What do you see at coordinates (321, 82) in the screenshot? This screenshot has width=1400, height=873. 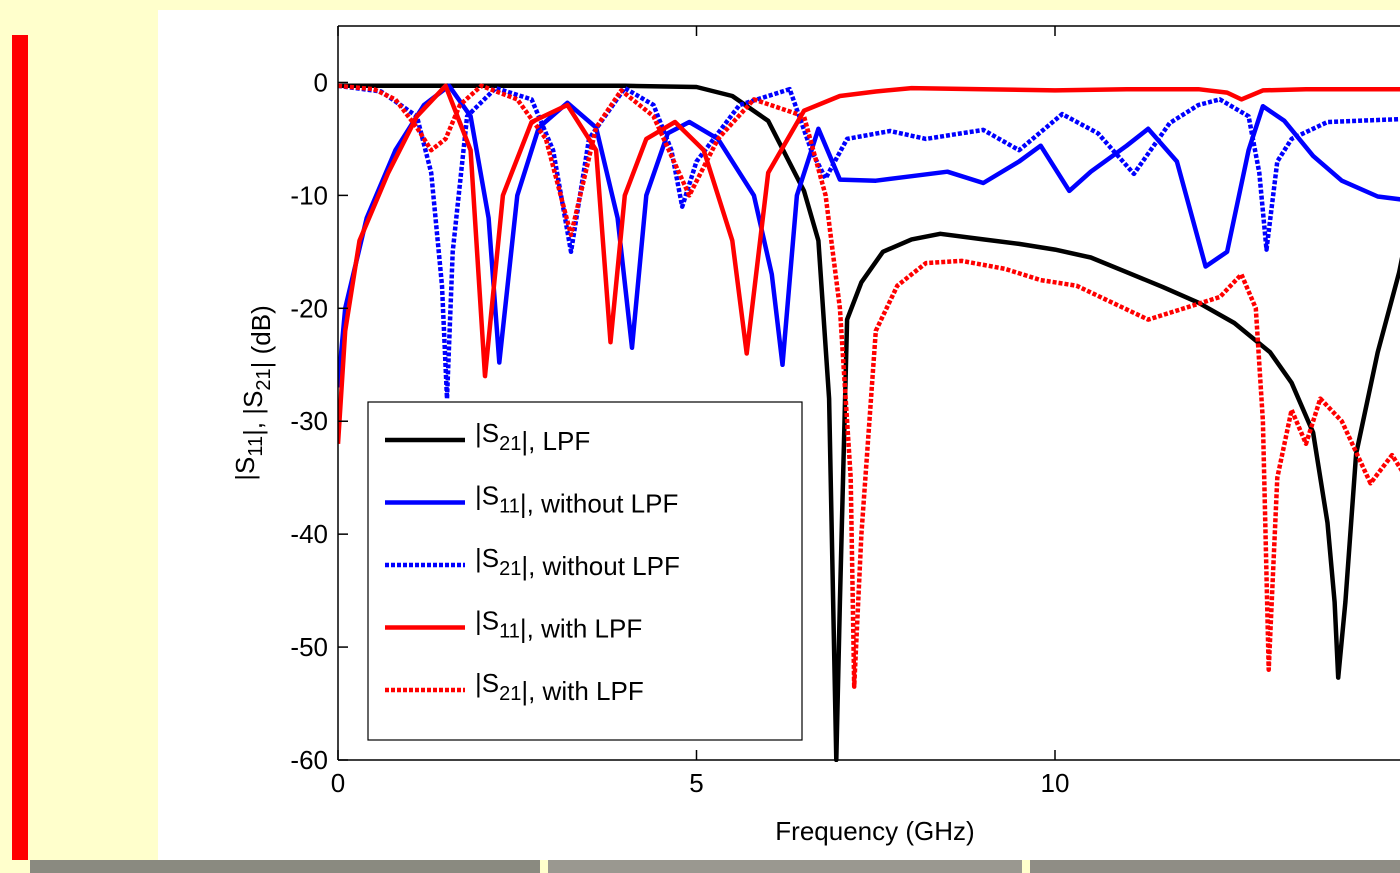 I see `y-tick-label: 0` at bounding box center [321, 82].